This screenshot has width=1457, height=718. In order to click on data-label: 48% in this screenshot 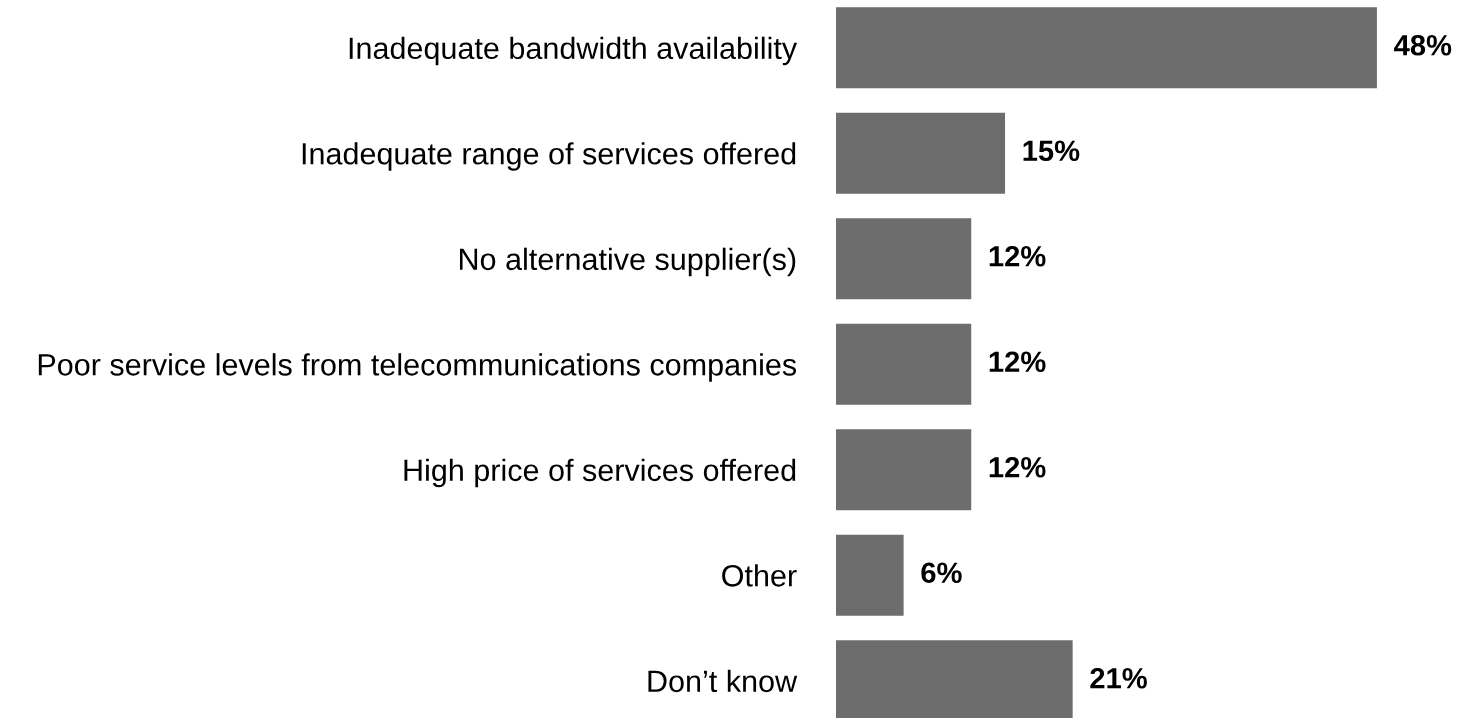, I will do `click(1423, 45)`.